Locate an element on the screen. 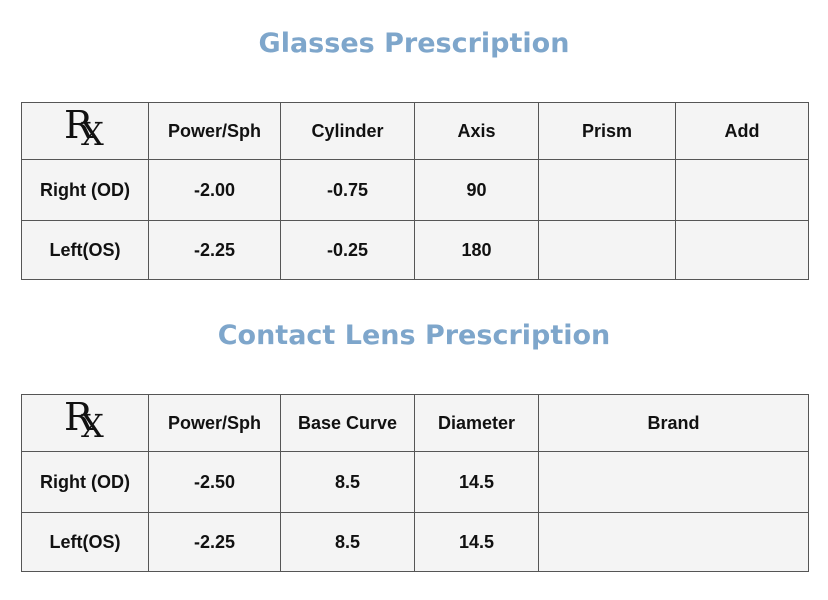 The width and height of the screenshot is (828, 600). table-row: Right (OD) -2.50 8.5 14.5 is located at coordinates (415, 482).